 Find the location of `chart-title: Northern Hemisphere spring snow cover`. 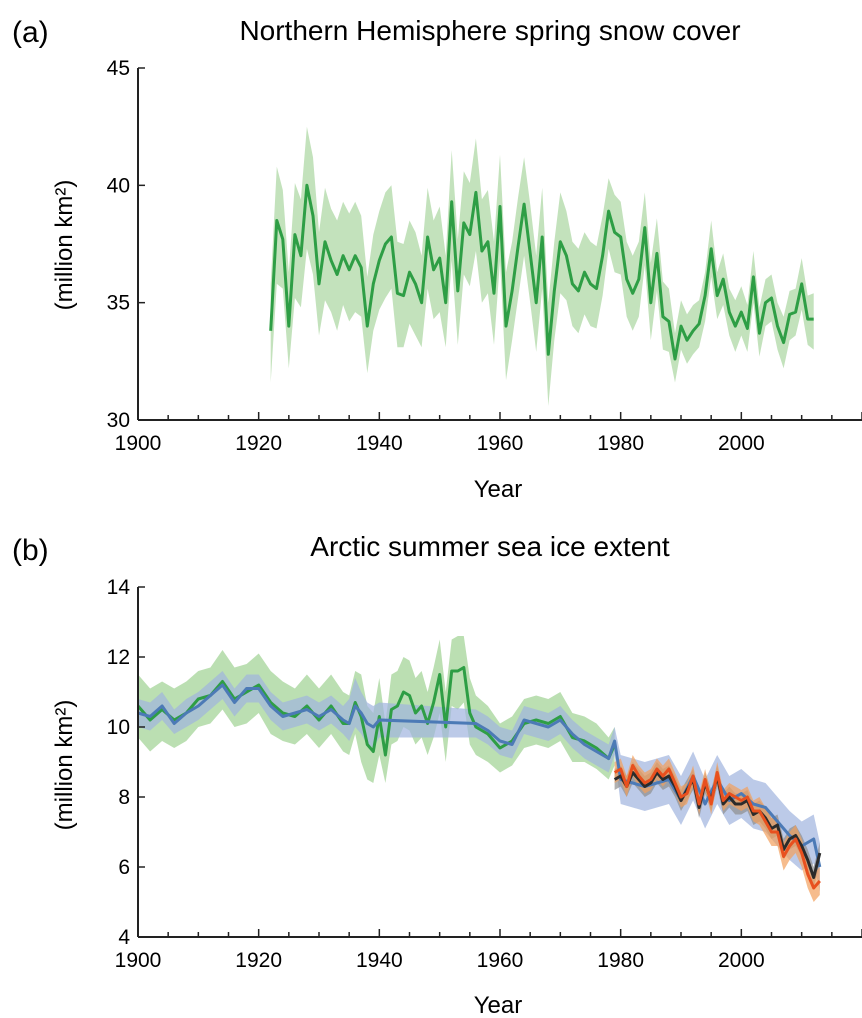

chart-title: Northern Hemisphere spring snow cover is located at coordinates (489, 30).